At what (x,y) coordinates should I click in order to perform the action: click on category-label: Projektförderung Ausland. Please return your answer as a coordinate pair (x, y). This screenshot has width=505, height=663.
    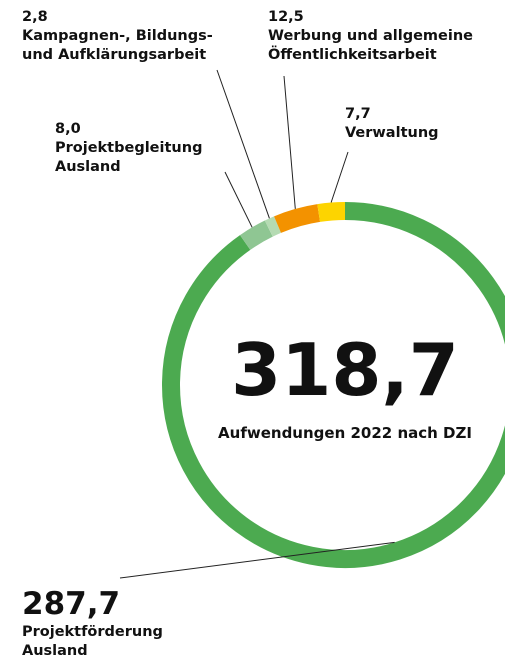
    Looking at the image, I should click on (92, 641).